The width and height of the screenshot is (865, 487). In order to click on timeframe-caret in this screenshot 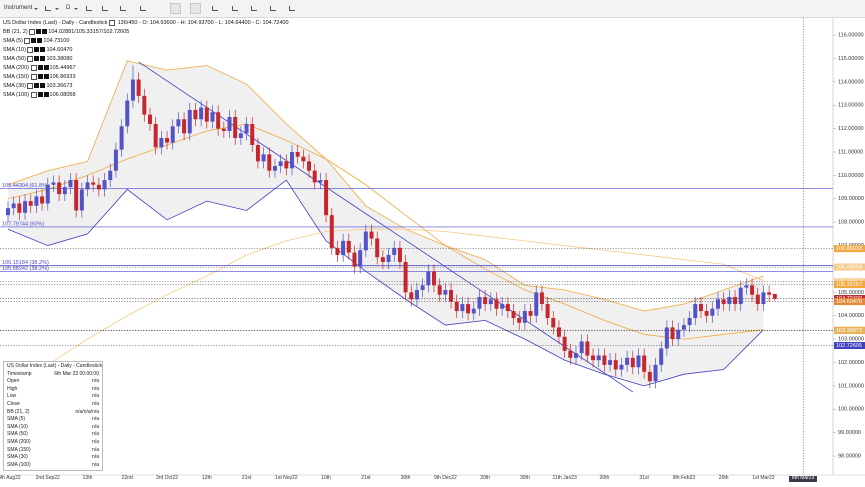, I will do `click(76, 9)`.